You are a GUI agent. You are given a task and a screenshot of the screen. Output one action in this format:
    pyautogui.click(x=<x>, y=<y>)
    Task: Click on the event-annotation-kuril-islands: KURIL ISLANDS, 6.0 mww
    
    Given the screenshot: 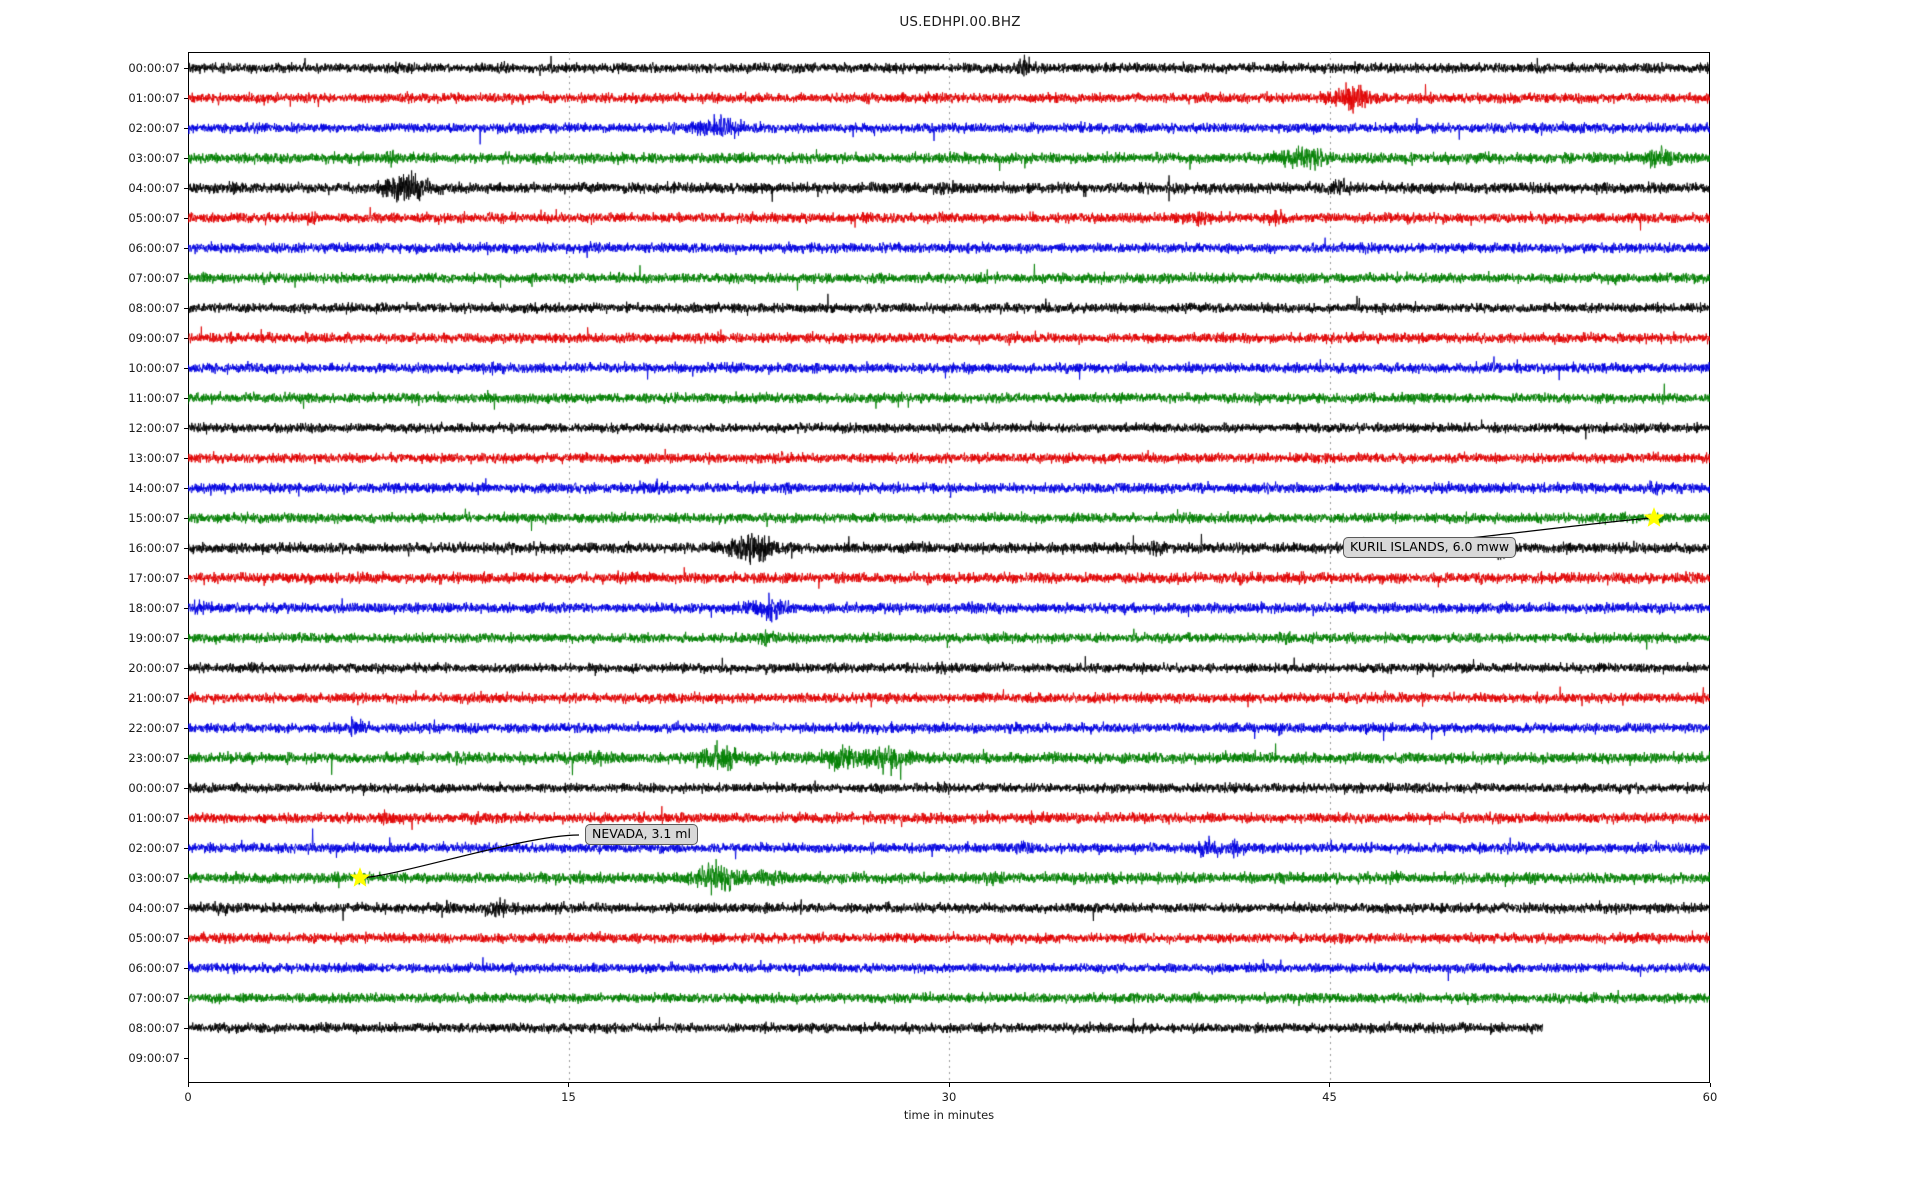 What is the action you would take?
    pyautogui.click(x=1430, y=548)
    